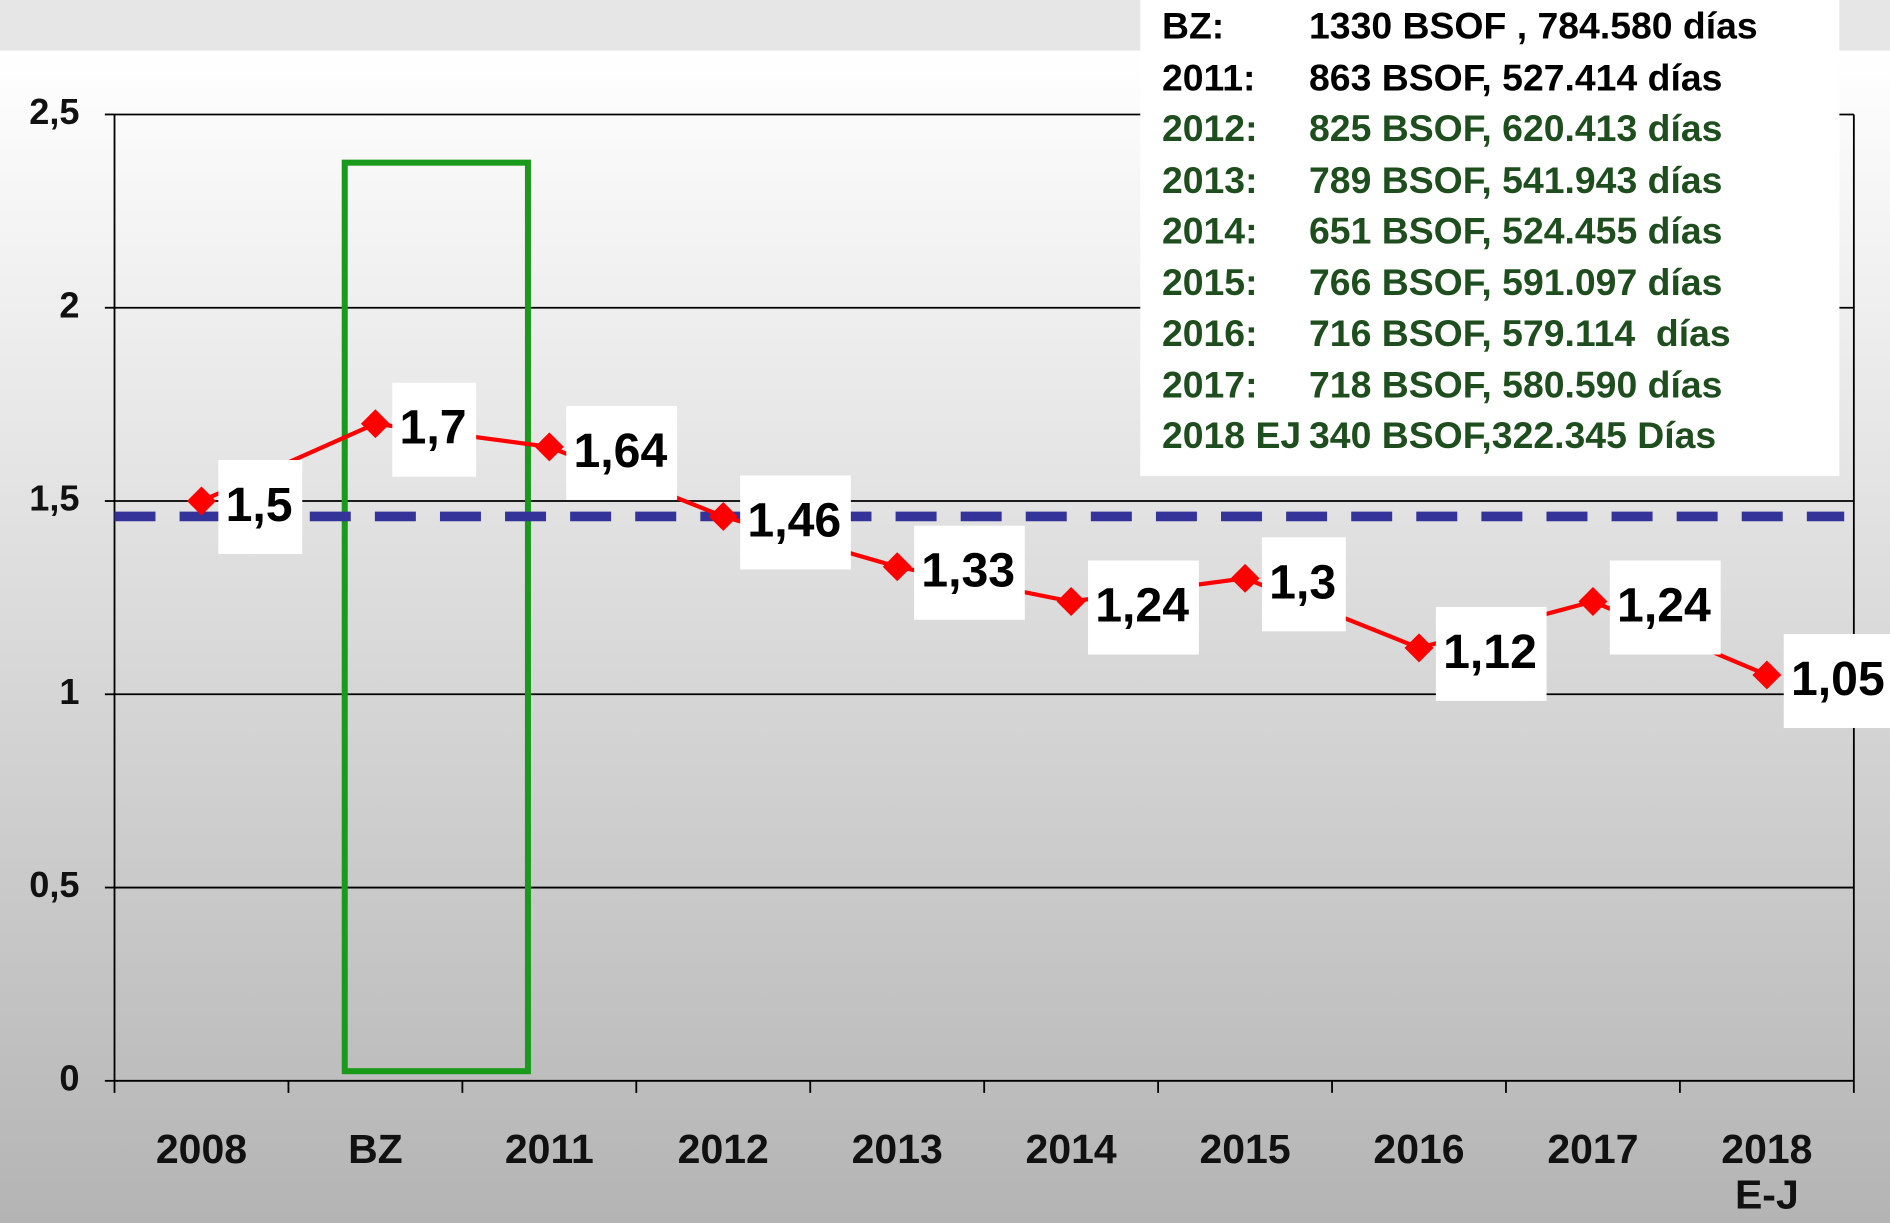 The width and height of the screenshot is (1890, 1223). Describe the element at coordinates (1767, 1172) in the screenshot. I see `x-tick-label: 2018 E-J` at that location.